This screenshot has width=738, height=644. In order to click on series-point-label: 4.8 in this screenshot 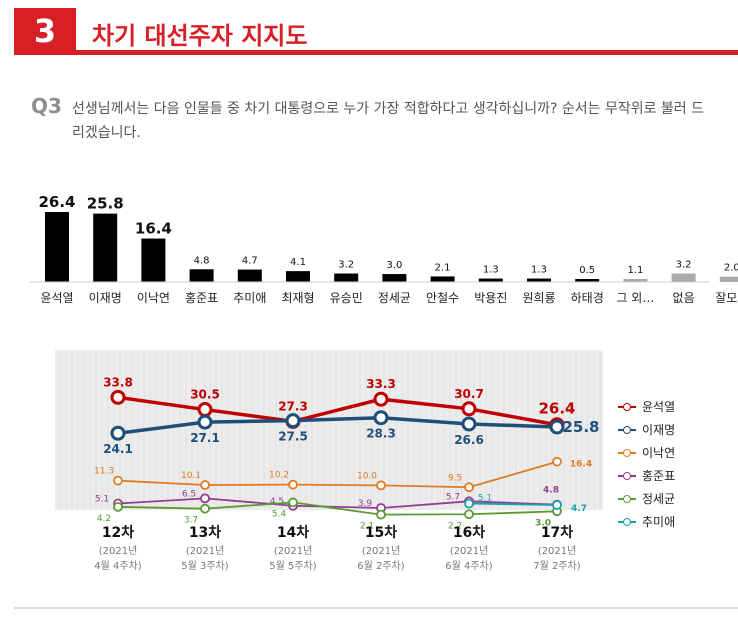, I will do `click(551, 491)`.